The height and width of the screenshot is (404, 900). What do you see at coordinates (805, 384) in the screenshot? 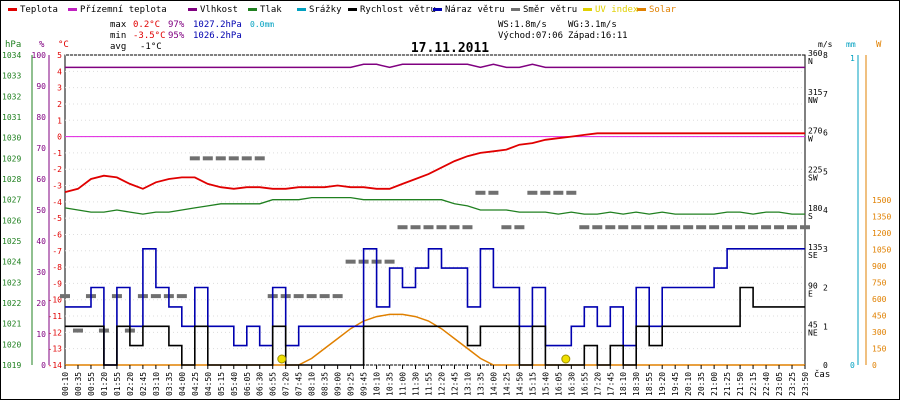
I see `x-tick-label: 23:50` at bounding box center [805, 384].